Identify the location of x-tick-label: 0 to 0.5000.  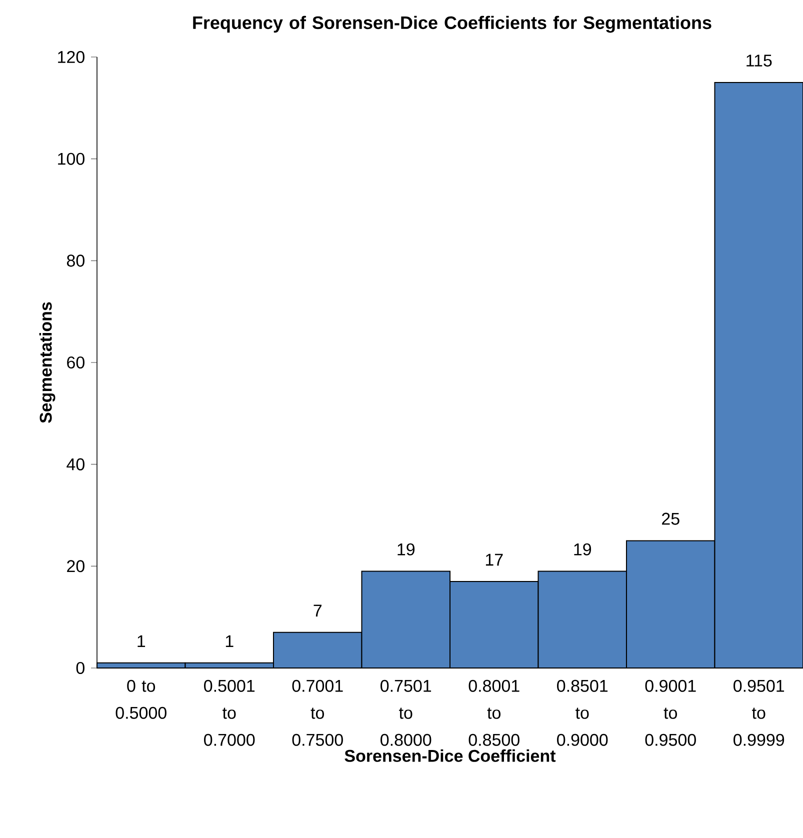
(141, 699).